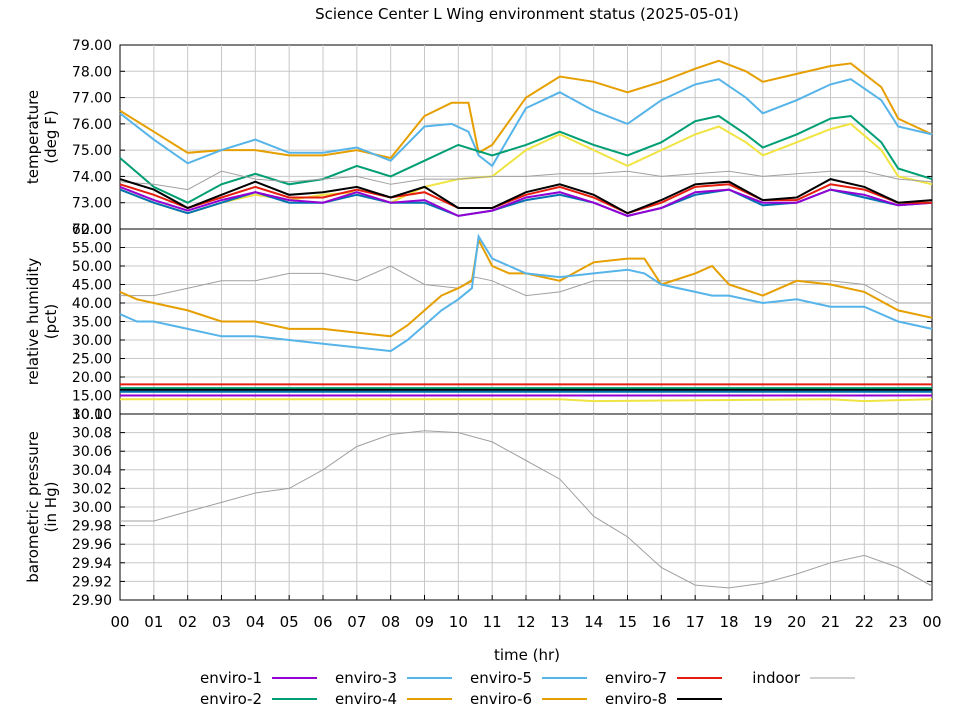 The width and height of the screenshot is (960, 720). What do you see at coordinates (492, 622) in the screenshot?
I see `x-tick-label: 11` at bounding box center [492, 622].